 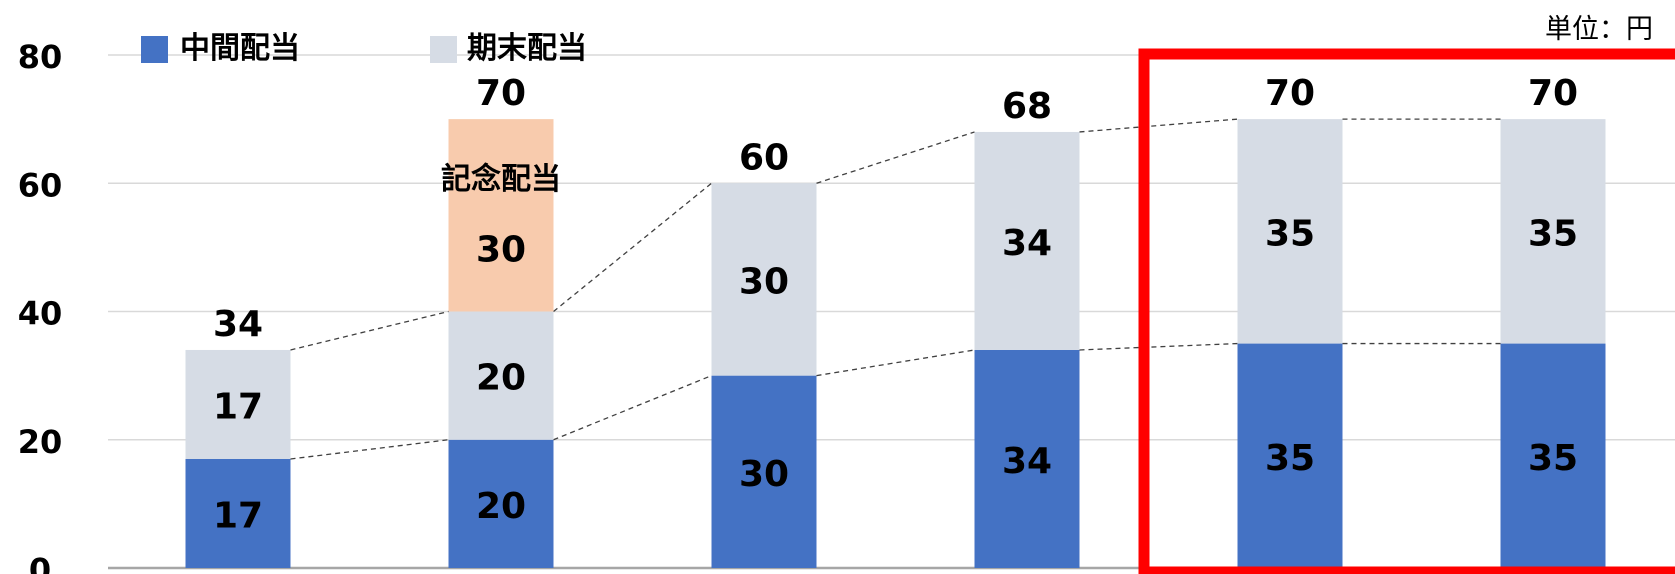 I want to click on legend-label-interim: 中間配当, so click(x=240, y=48).